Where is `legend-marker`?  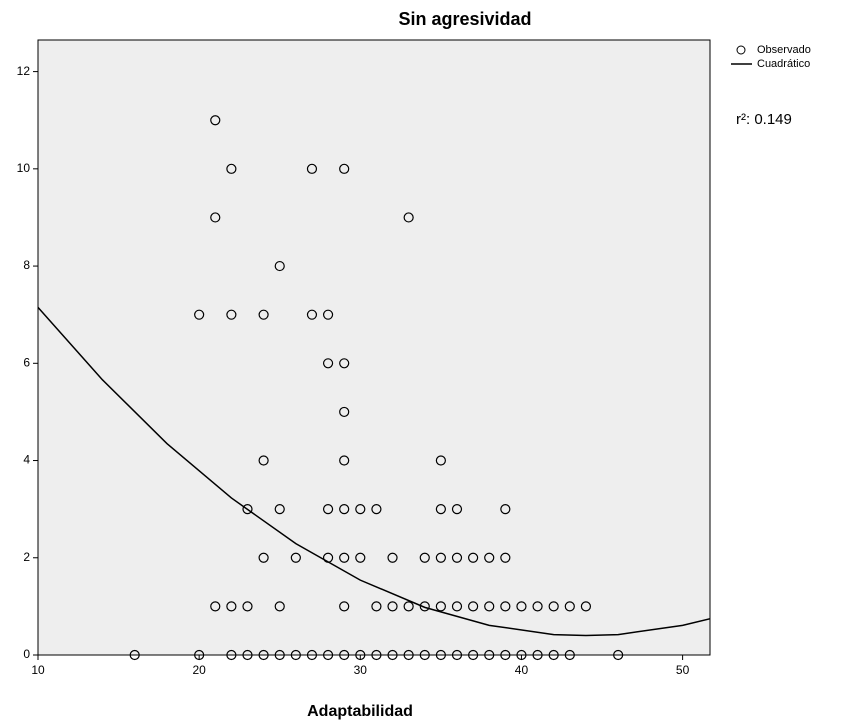 legend-marker is located at coordinates (741, 50).